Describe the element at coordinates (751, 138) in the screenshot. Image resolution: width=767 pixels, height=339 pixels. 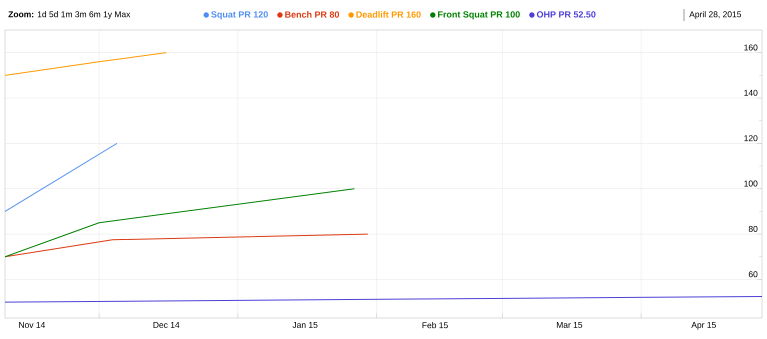
I see `y-tick-label: 120` at that location.